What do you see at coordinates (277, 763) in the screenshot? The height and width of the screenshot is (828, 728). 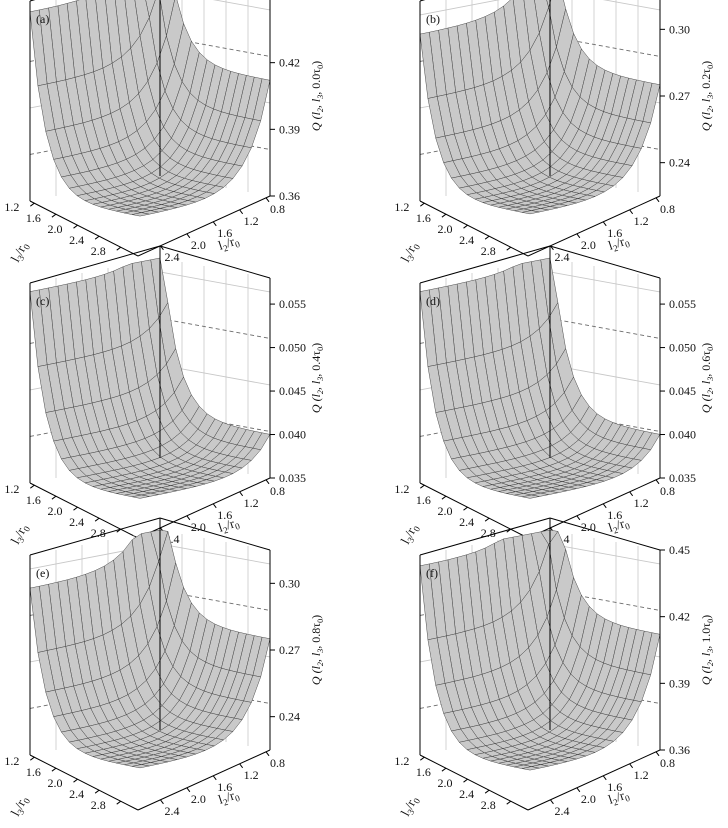 I see `x-tick-label: 0.8` at bounding box center [277, 763].